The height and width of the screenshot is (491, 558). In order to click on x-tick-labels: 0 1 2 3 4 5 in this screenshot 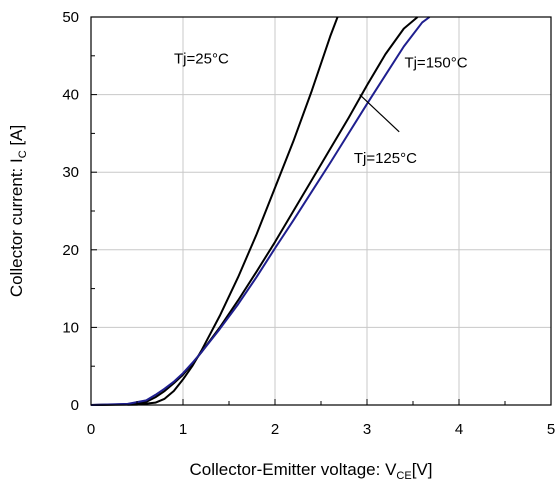, I will do `click(321, 429)`.